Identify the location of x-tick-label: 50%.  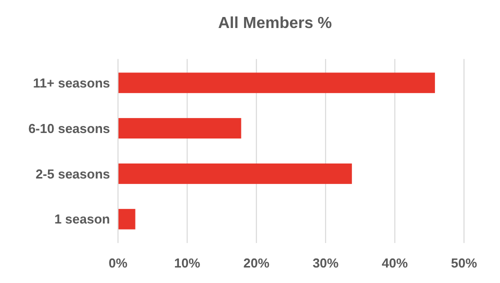
(464, 263).